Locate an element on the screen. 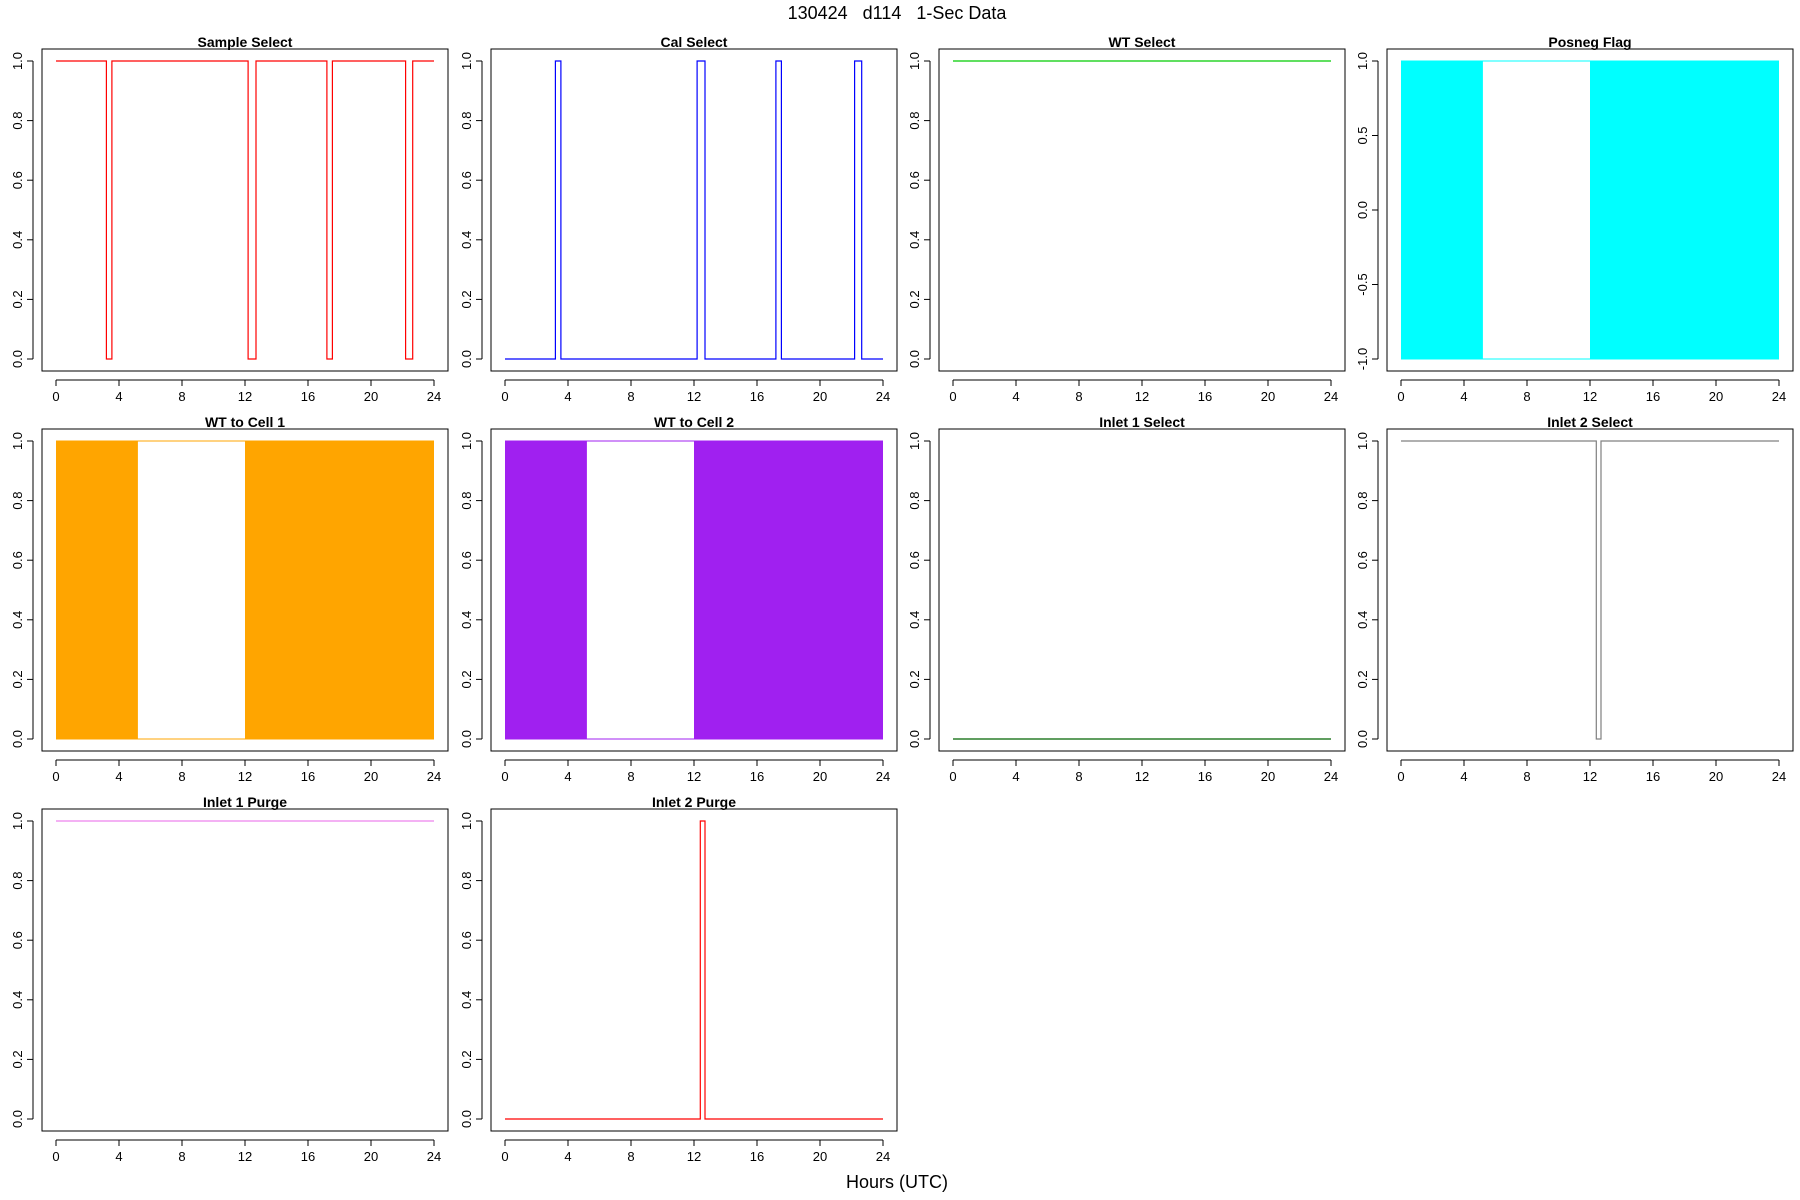 The width and height of the screenshot is (1800, 1200). inlet-2-purge-y-axis: 0.0 0.2 0.4 0.6 0.8 1.0 is located at coordinates (471, 970).